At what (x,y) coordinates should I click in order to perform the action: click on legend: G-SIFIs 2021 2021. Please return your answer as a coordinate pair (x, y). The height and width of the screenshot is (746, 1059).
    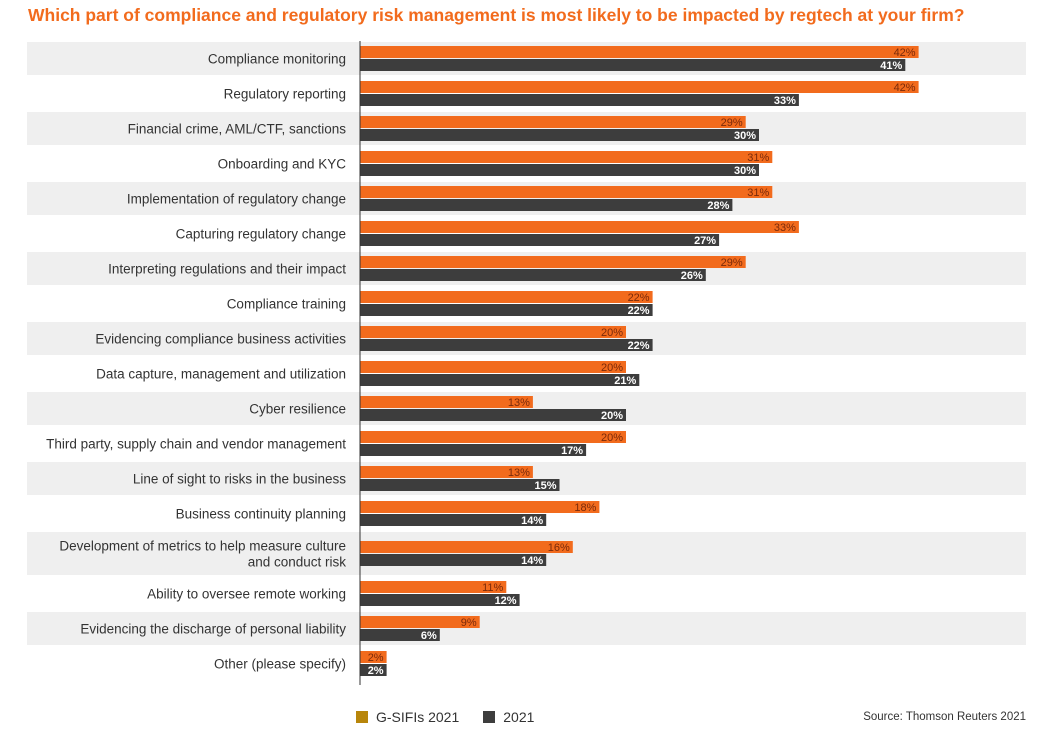
    Looking at the image, I should click on (457, 717).